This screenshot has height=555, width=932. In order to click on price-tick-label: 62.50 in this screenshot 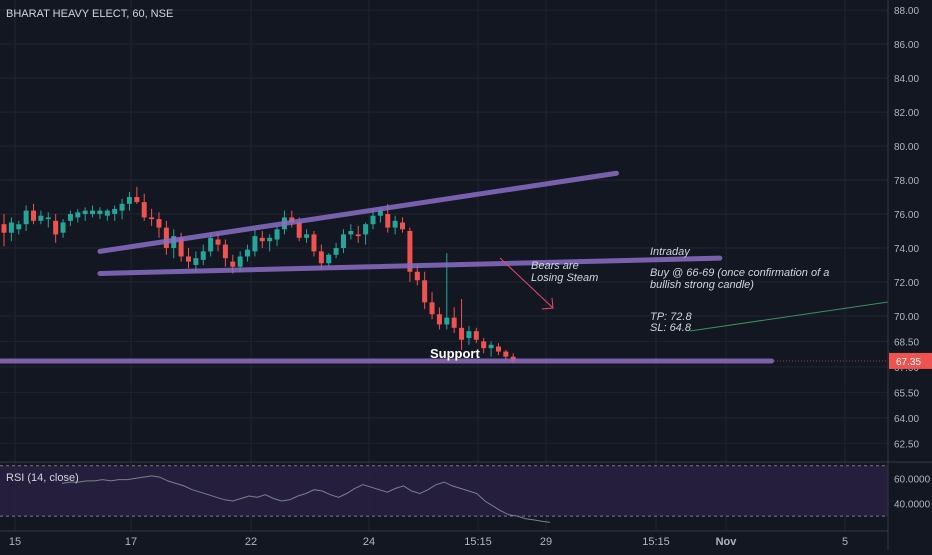, I will do `click(906, 444)`.